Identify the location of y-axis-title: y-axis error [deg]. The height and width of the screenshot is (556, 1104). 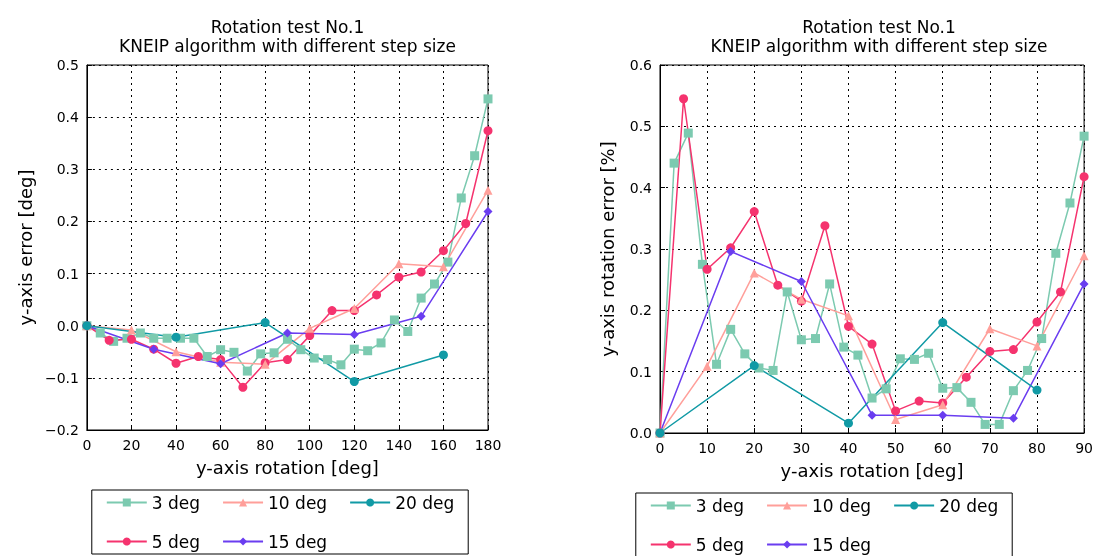
(25, 247).